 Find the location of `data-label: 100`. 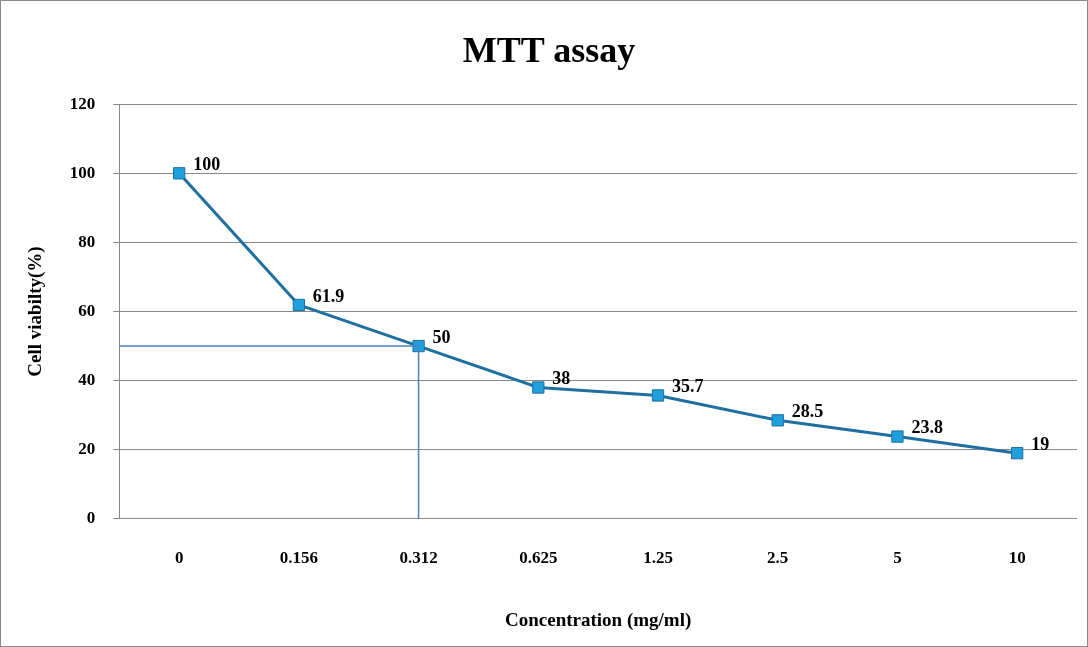

data-label: 100 is located at coordinates (207, 163).